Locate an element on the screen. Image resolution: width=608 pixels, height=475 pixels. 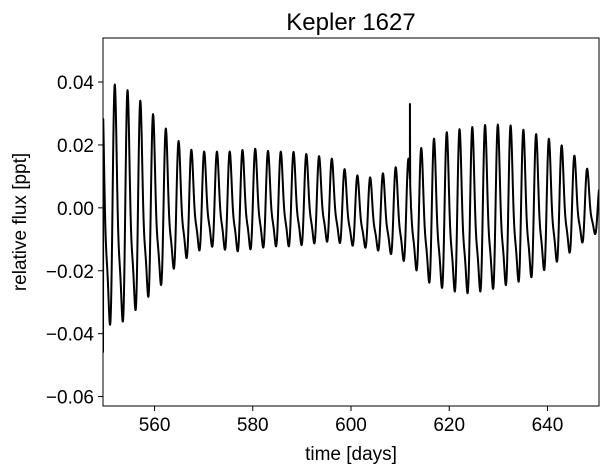
y-tick-label: −0.06 is located at coordinates (70, 398).